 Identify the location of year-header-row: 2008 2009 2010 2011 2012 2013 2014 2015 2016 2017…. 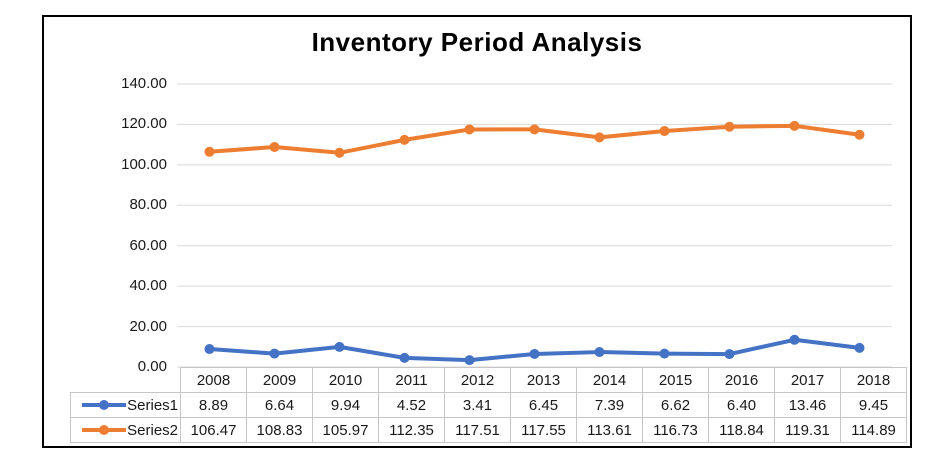
(489, 380).